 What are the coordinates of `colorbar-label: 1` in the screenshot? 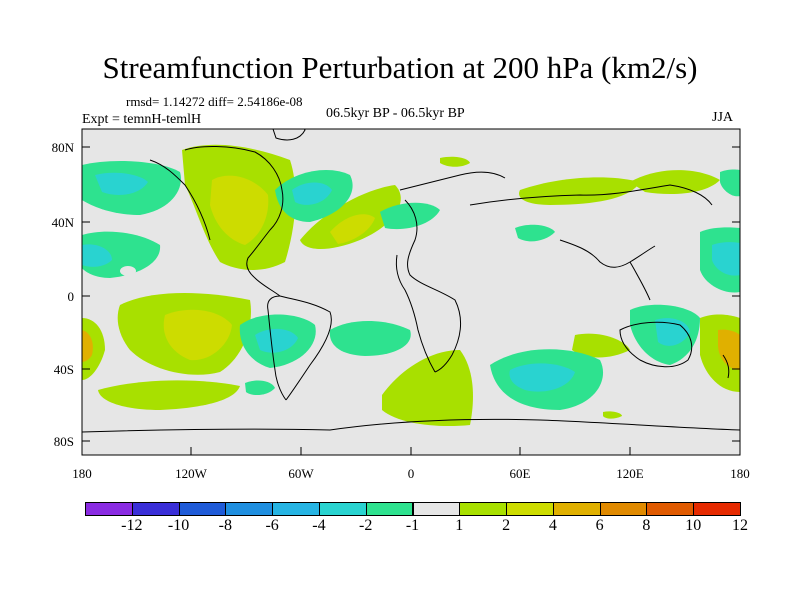 It's located at (459, 525).